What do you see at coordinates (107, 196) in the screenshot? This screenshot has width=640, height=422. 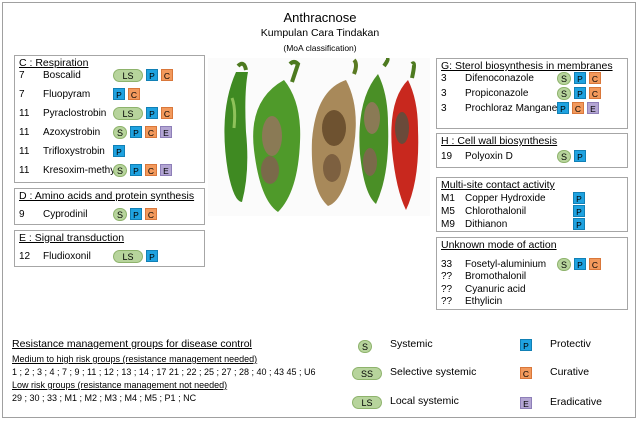 I see `group-title: D : Amino acids and protein synthesis` at bounding box center [107, 196].